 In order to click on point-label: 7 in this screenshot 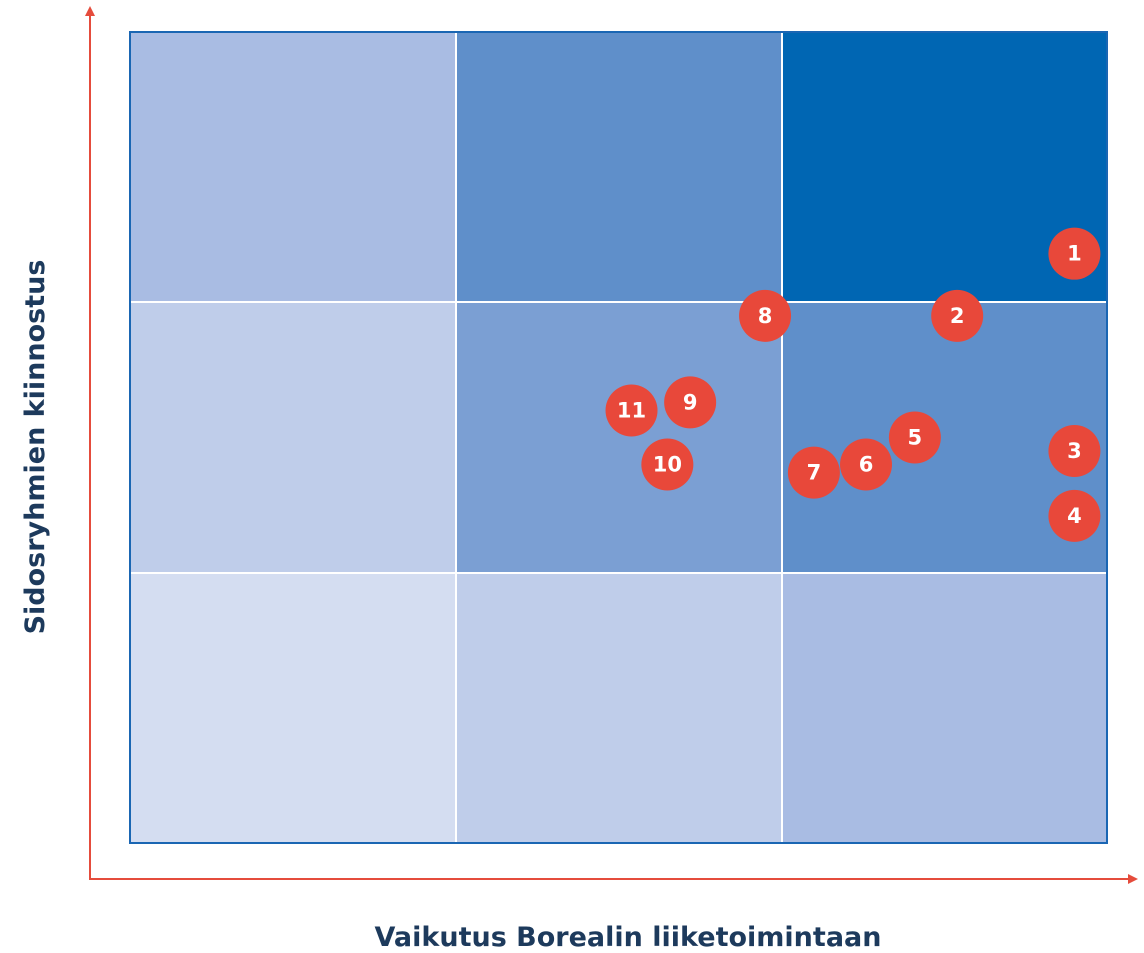, I will do `click(814, 473)`.